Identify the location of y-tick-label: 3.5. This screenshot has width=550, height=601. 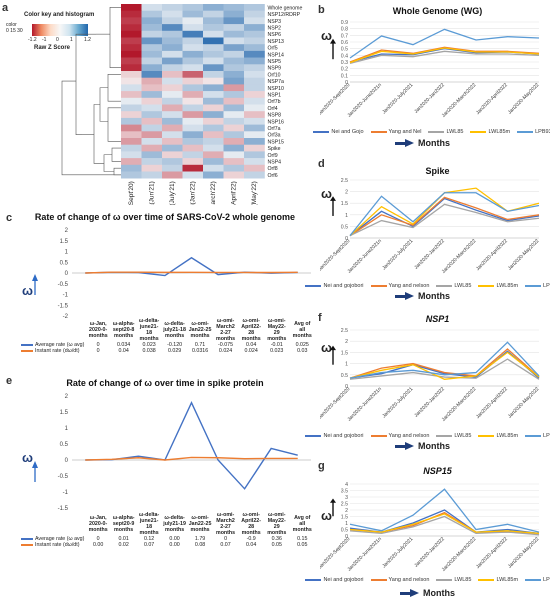
(344, 492).